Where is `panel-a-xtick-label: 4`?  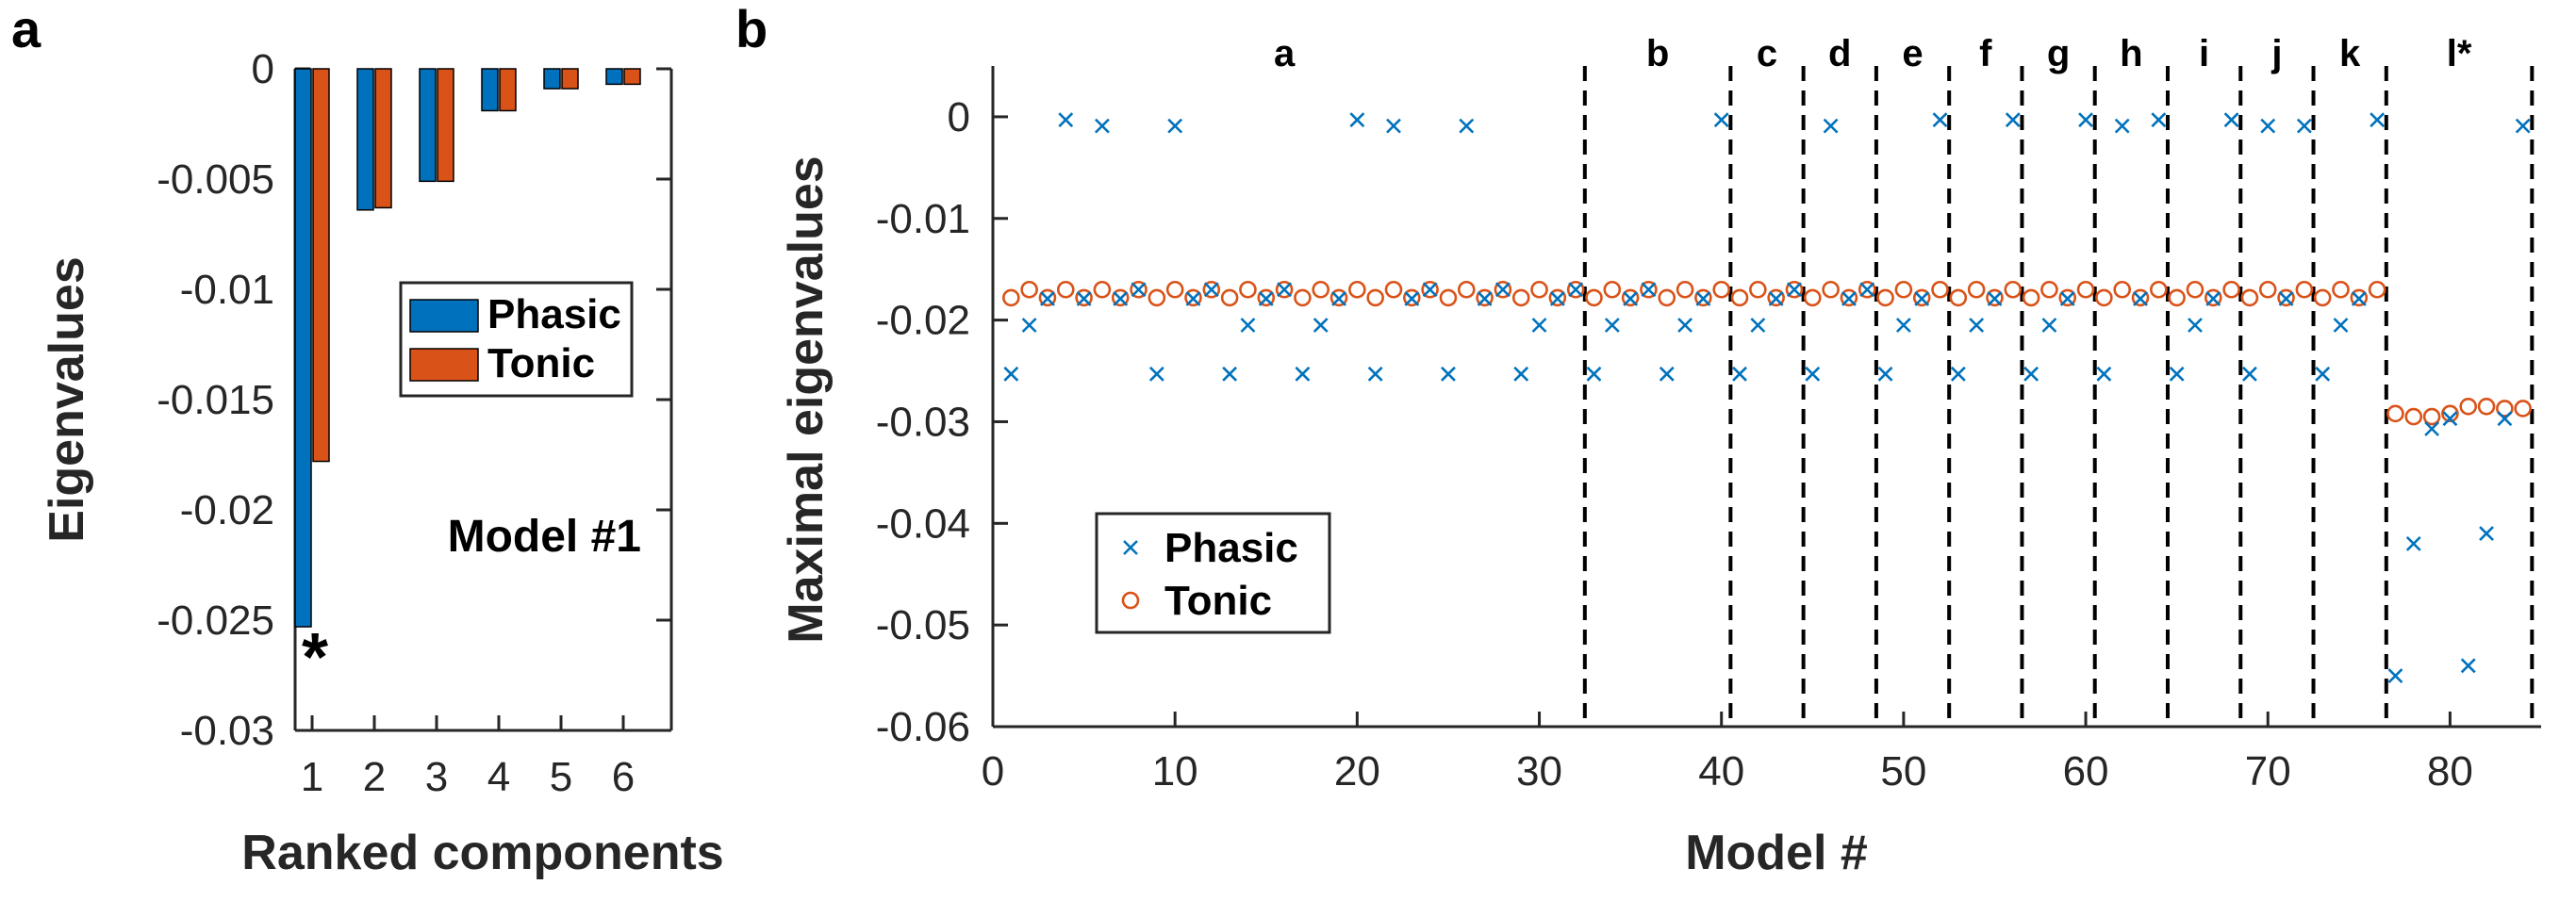
panel-a-xtick-label: 4 is located at coordinates (498, 777).